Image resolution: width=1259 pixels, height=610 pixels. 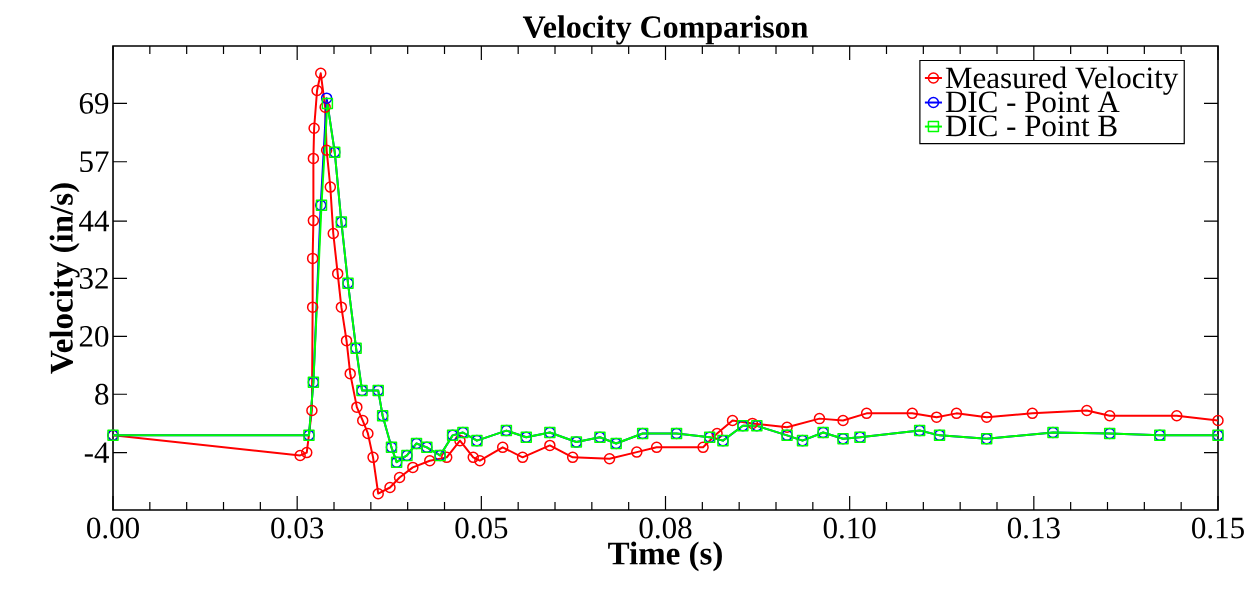 I want to click on x-tick-label: 0.10, so click(x=849, y=528).